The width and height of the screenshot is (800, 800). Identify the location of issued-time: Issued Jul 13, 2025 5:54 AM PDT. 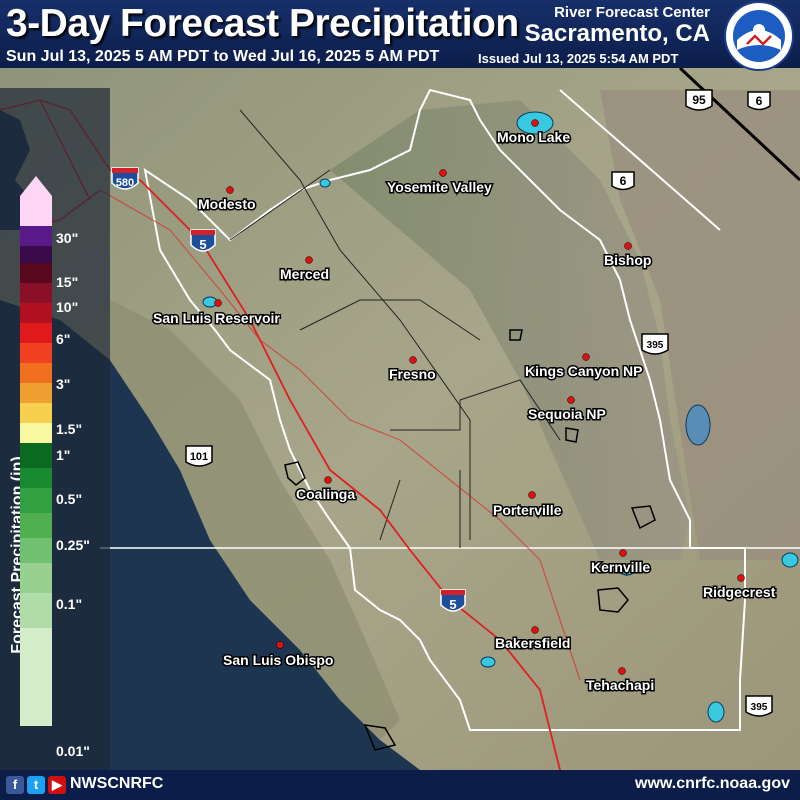
(578, 58).